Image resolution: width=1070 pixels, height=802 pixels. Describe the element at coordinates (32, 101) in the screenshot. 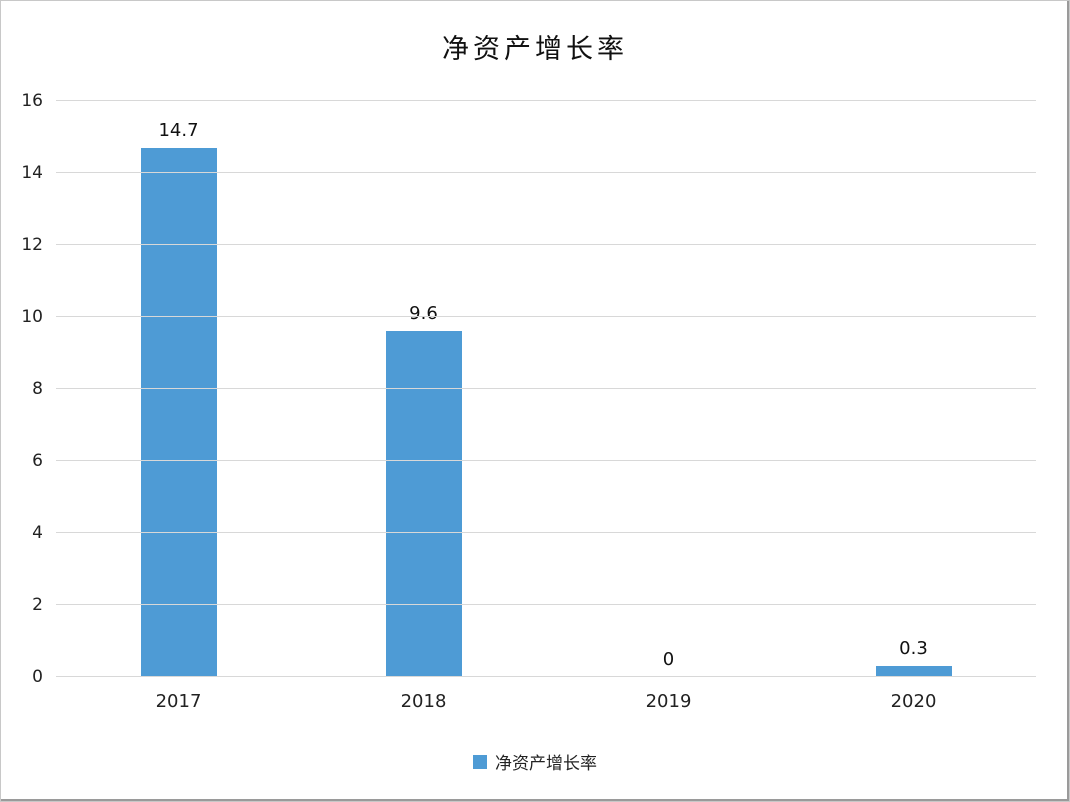

I see `y-tick-label: 16` at that location.